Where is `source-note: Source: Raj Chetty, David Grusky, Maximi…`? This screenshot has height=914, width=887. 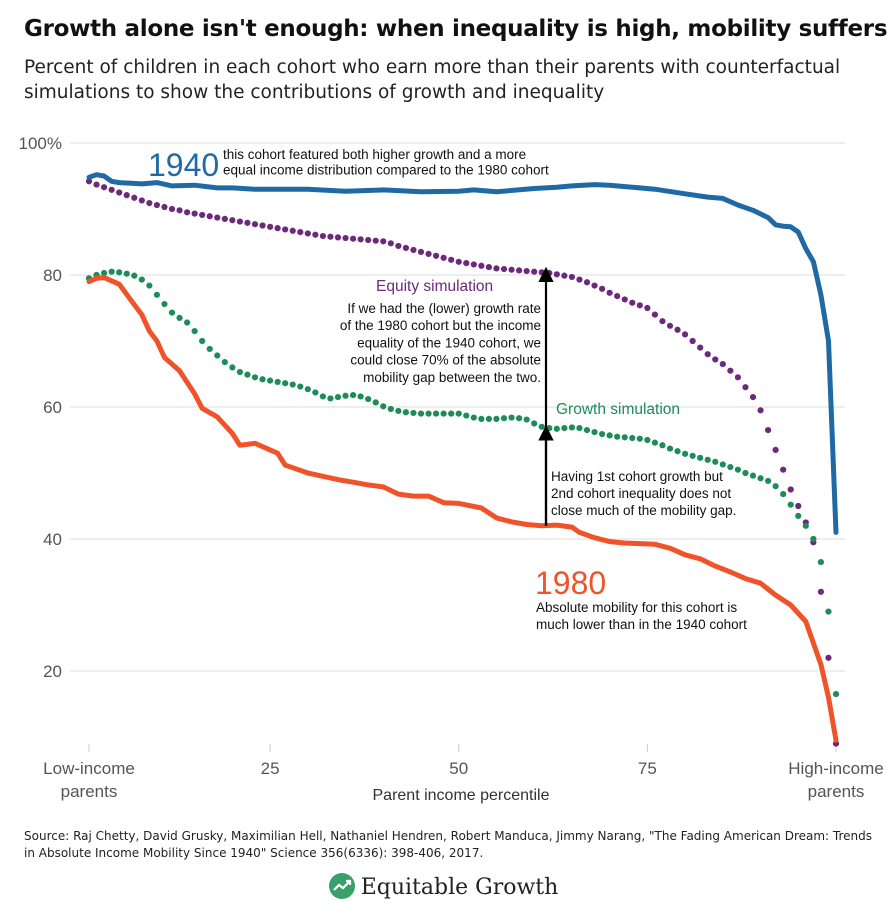
source-note: Source: Raj Chetty, David Grusky, Maximi… is located at coordinates (448, 844).